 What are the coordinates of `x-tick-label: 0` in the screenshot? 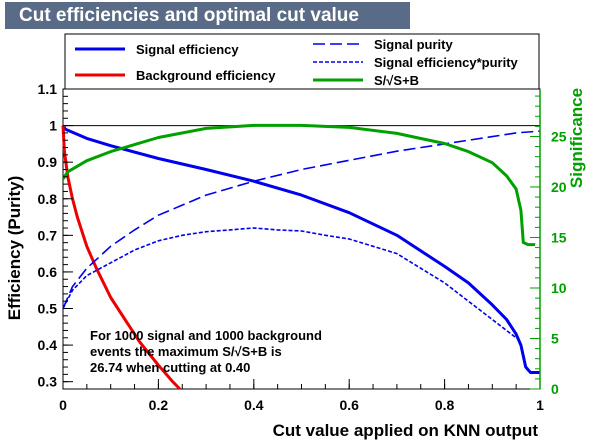 It's located at (63, 405).